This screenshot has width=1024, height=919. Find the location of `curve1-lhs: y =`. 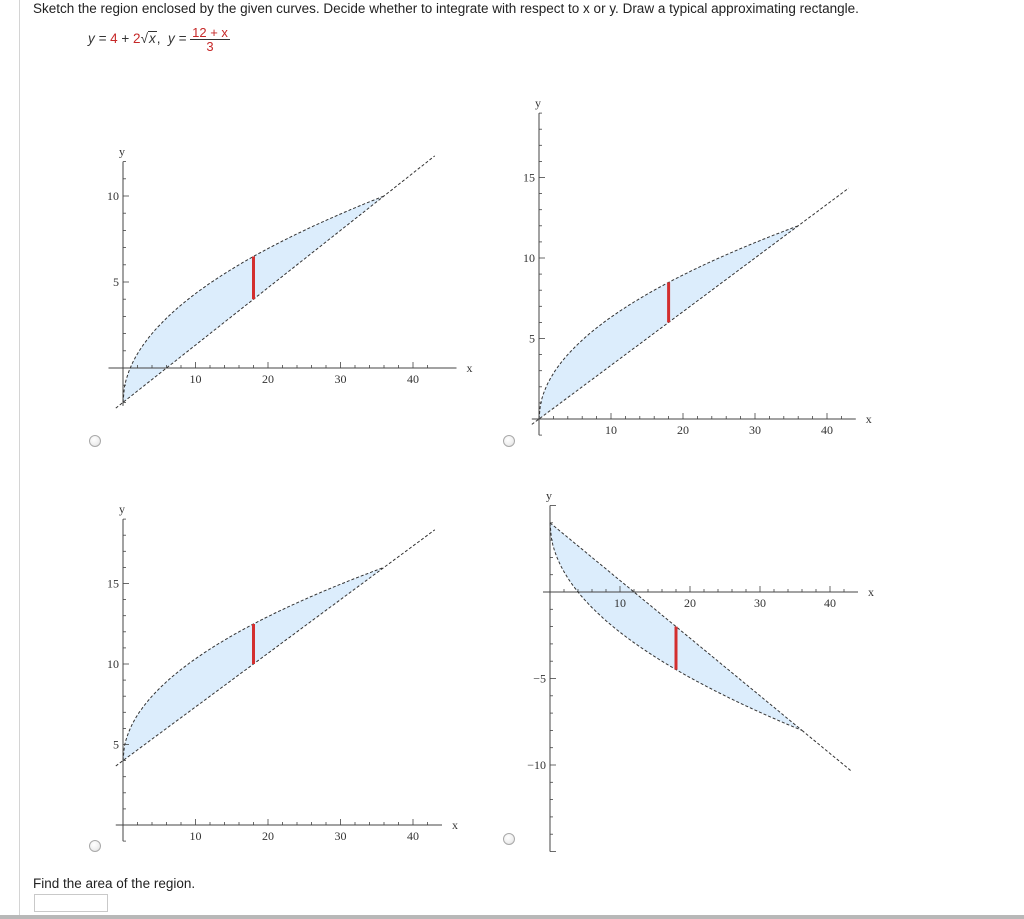

curve1-lhs: y = is located at coordinates (99, 39).